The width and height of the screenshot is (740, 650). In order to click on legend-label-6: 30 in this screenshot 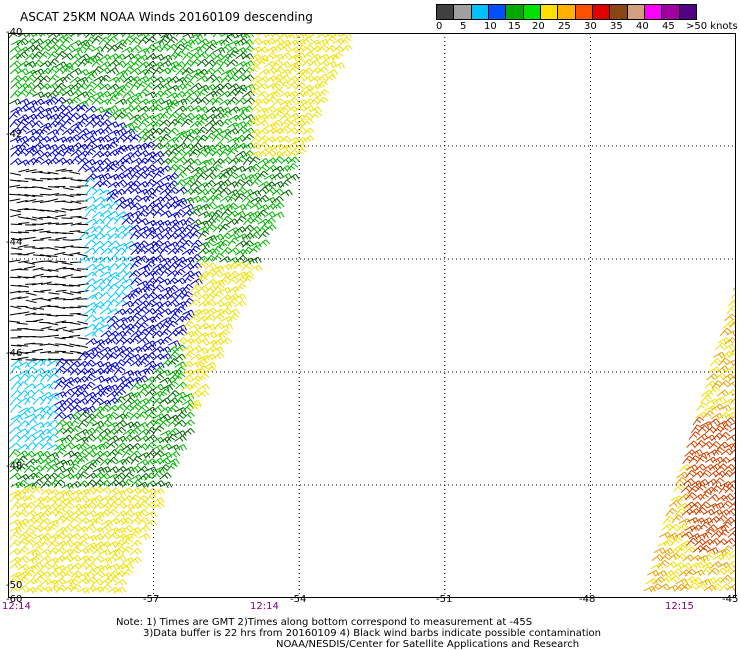, I will do `click(590, 26)`.